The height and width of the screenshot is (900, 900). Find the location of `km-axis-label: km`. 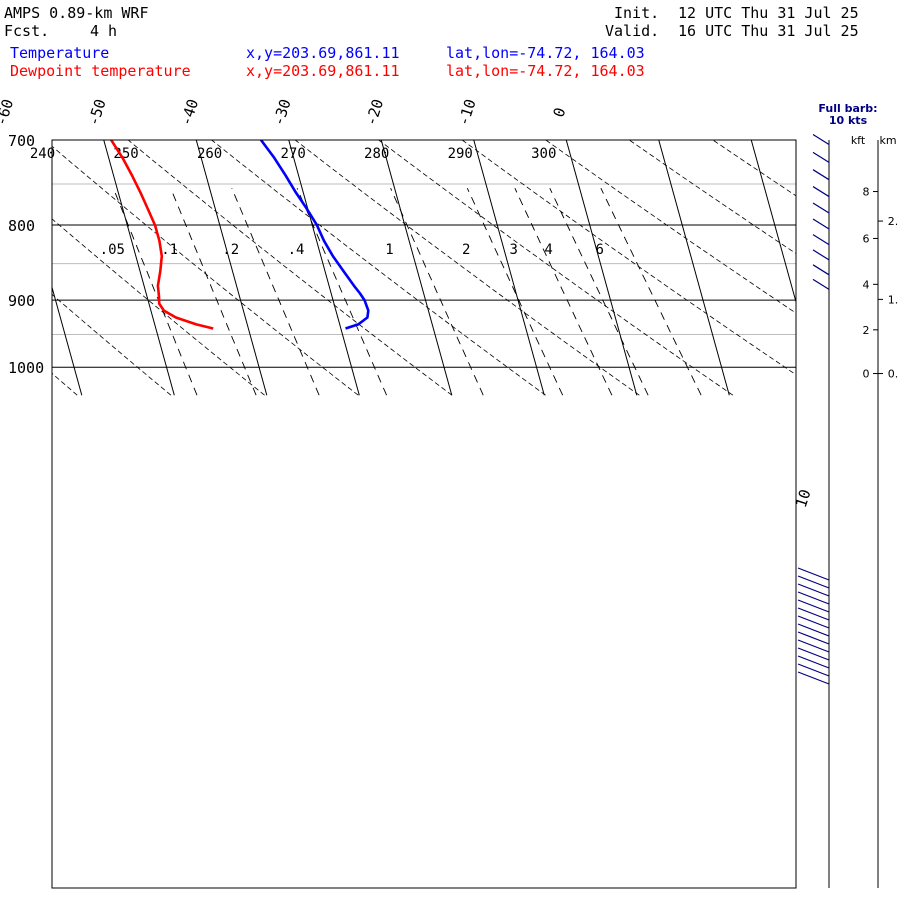

km-axis-label: km is located at coordinates (887, 140).